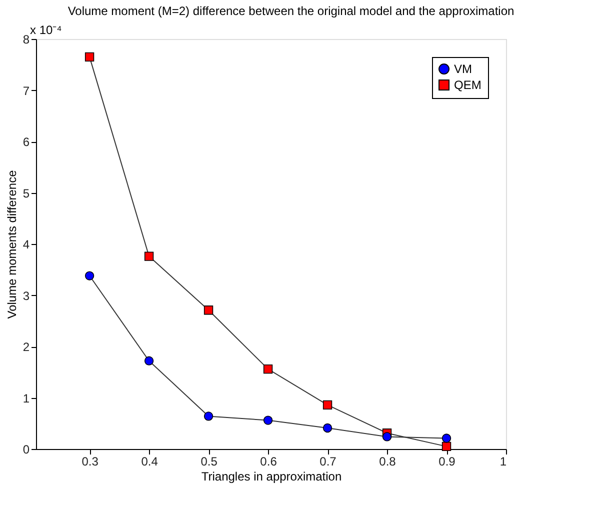 The image size is (608, 509). Describe the element at coordinates (447, 461) in the screenshot. I see `x-tick-label: 0.9` at that location.